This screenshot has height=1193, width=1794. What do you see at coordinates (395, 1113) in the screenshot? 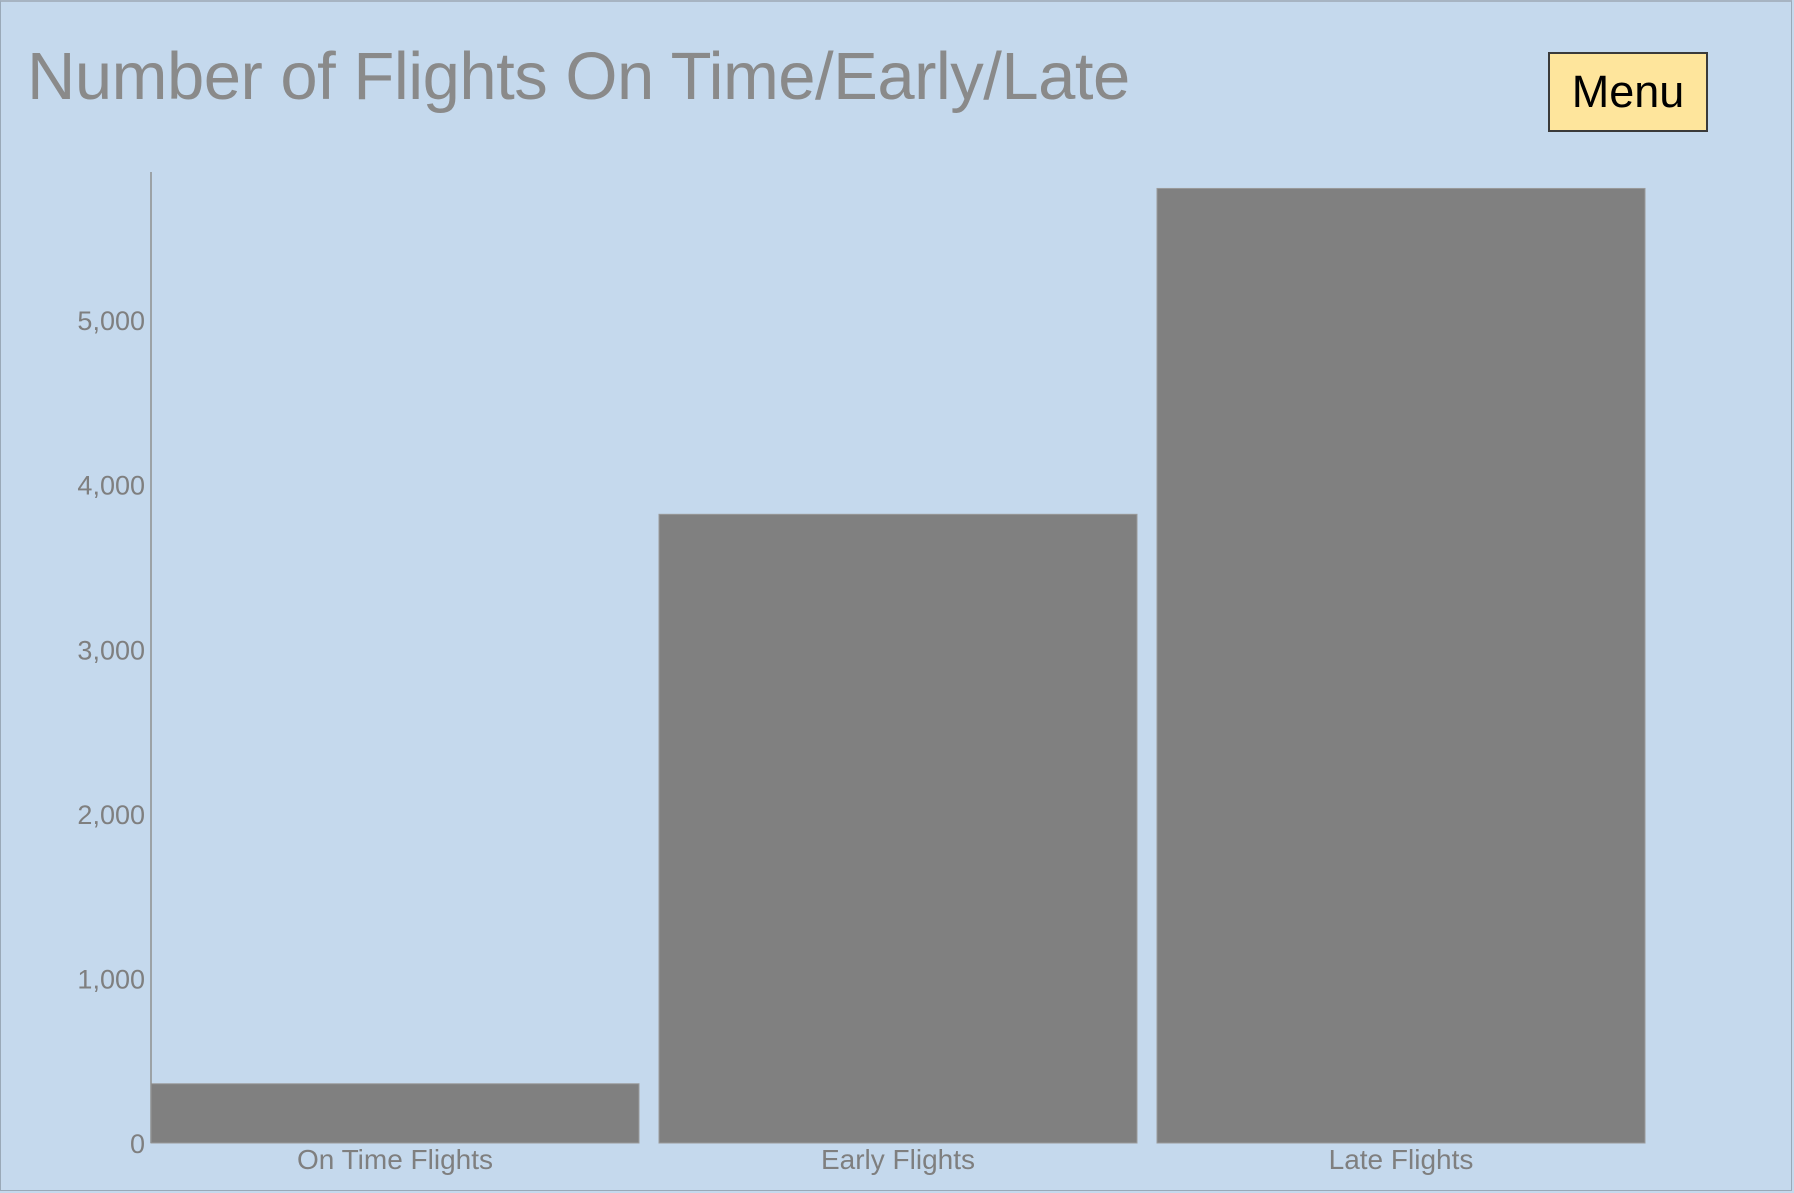
I see `bar-on-time-flights` at bounding box center [395, 1113].